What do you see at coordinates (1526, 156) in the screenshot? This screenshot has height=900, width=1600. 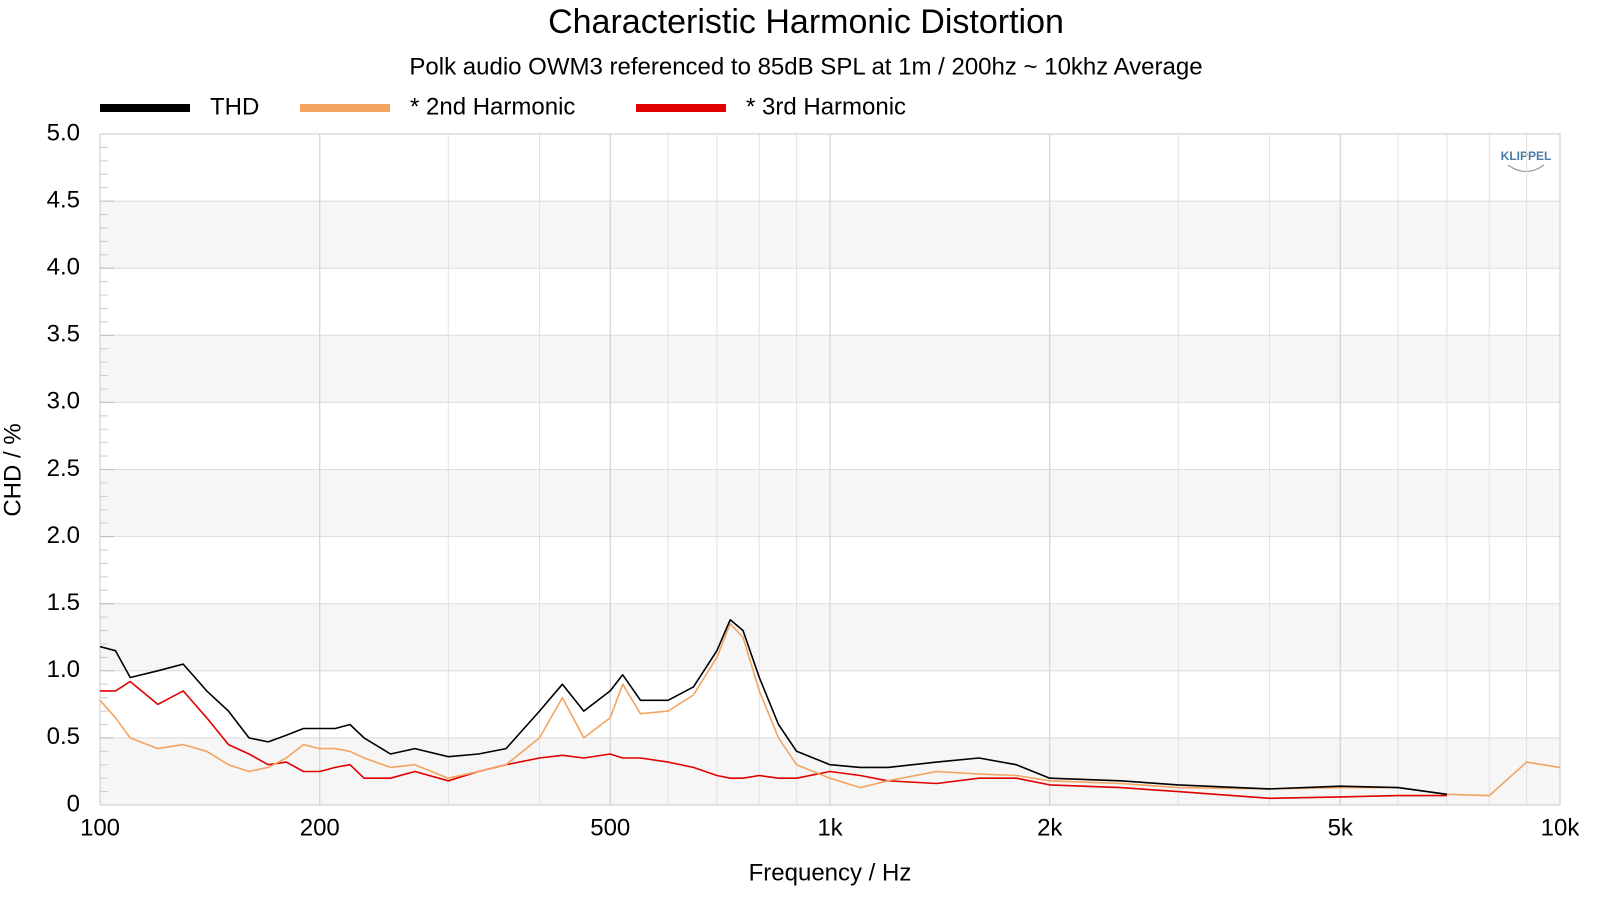 I see `logo: KLIPPEL` at bounding box center [1526, 156].